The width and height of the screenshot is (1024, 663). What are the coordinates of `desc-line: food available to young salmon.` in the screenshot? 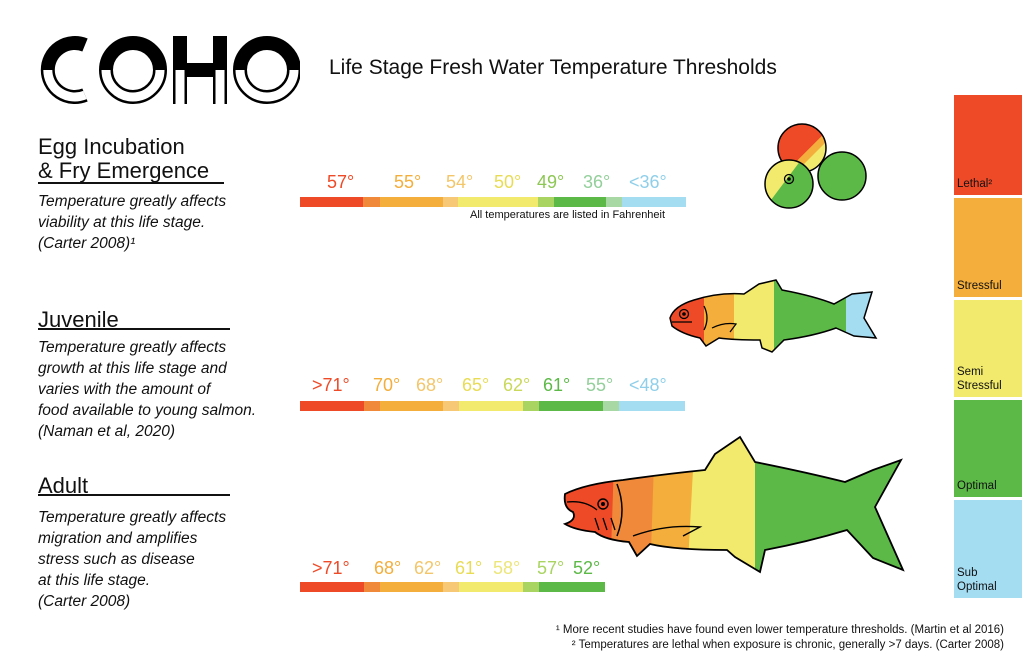 It's located at (147, 410).